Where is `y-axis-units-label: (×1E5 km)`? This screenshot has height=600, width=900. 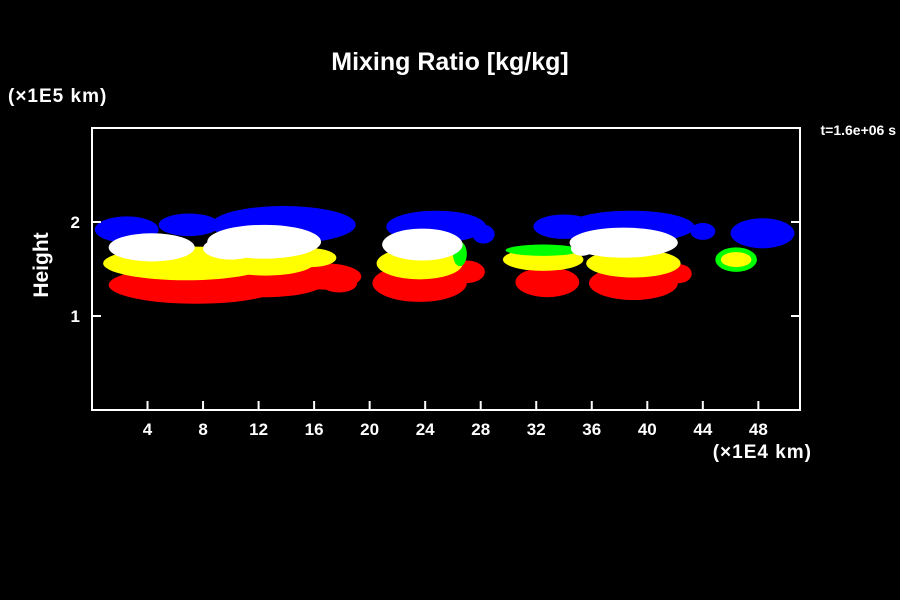
y-axis-units-label: (×1E5 km) is located at coordinates (58, 96).